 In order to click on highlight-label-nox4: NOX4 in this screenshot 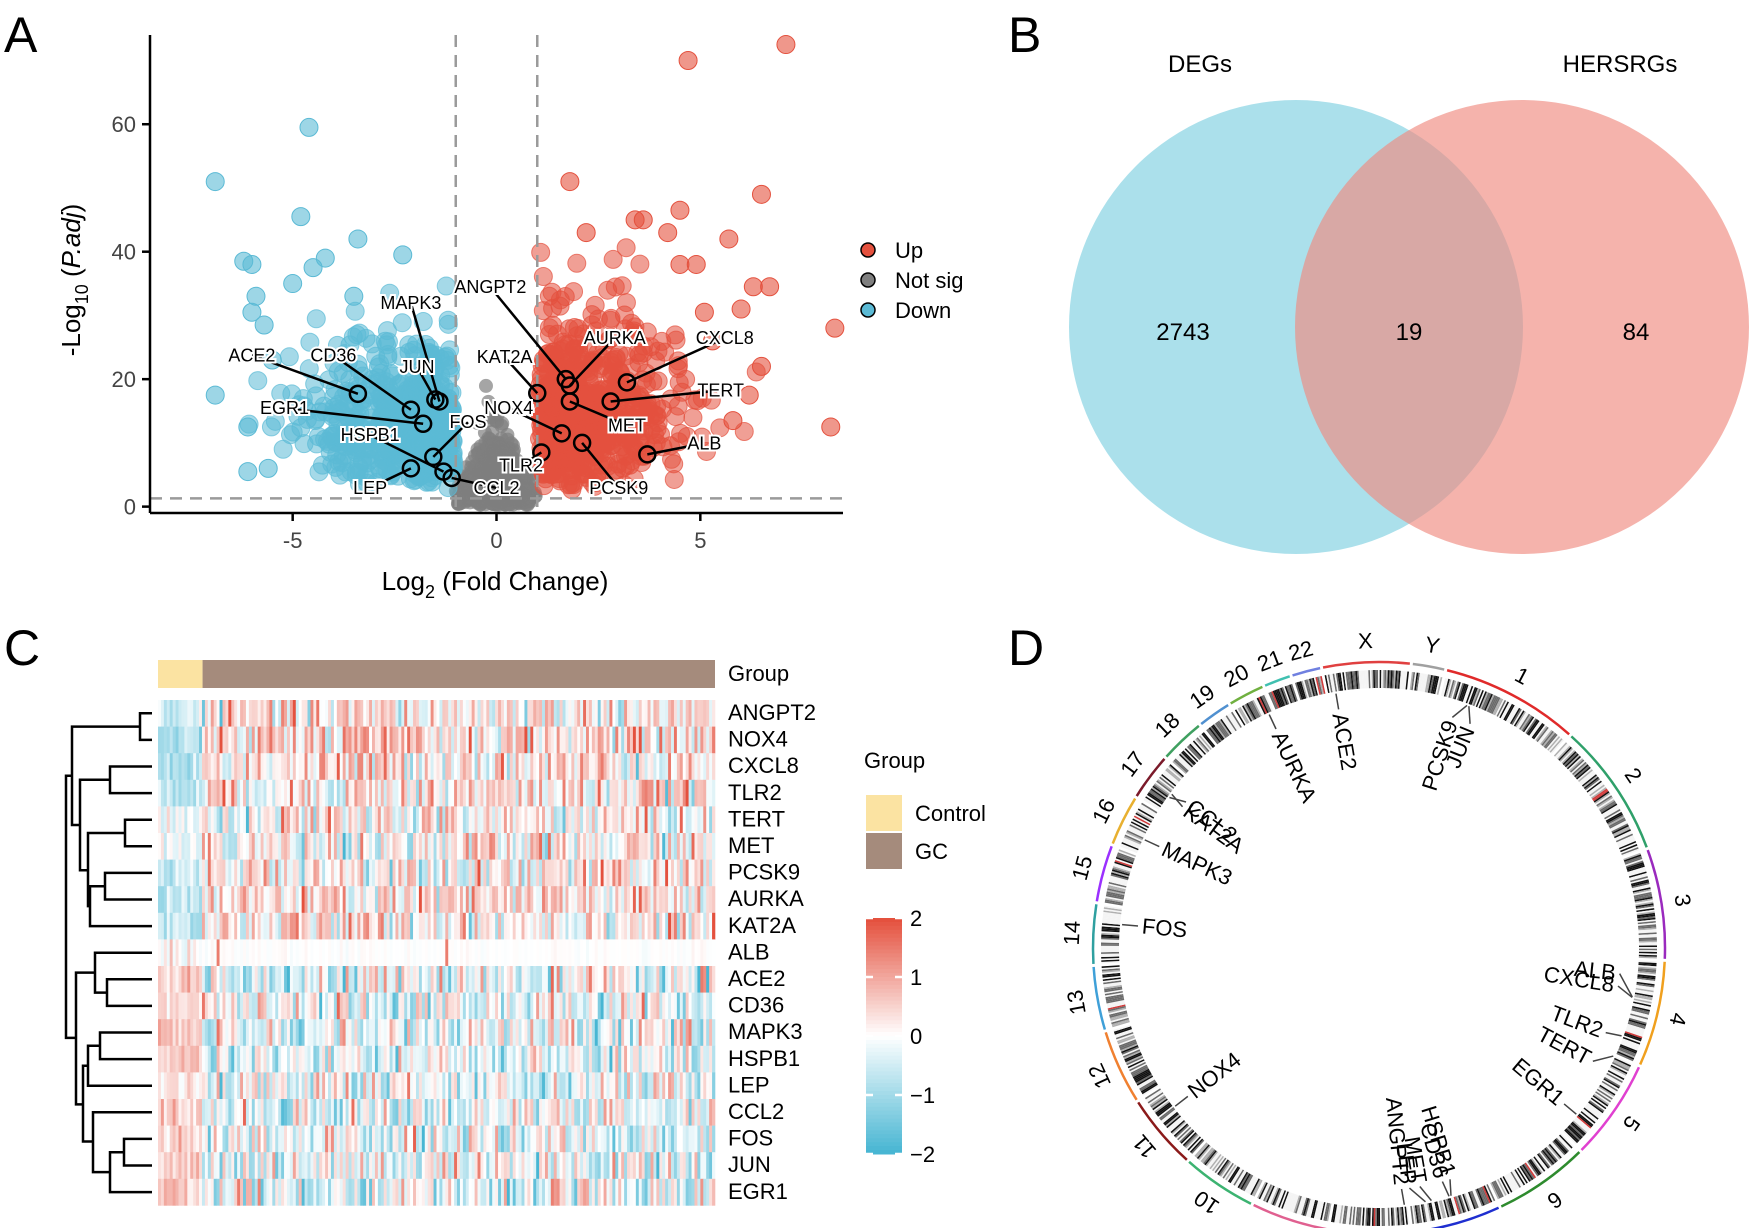, I will do `click(508, 408)`.